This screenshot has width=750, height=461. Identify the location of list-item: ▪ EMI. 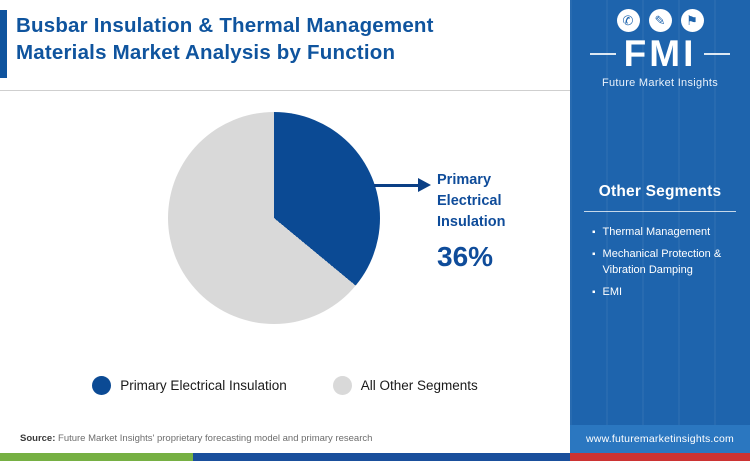
(666, 292).